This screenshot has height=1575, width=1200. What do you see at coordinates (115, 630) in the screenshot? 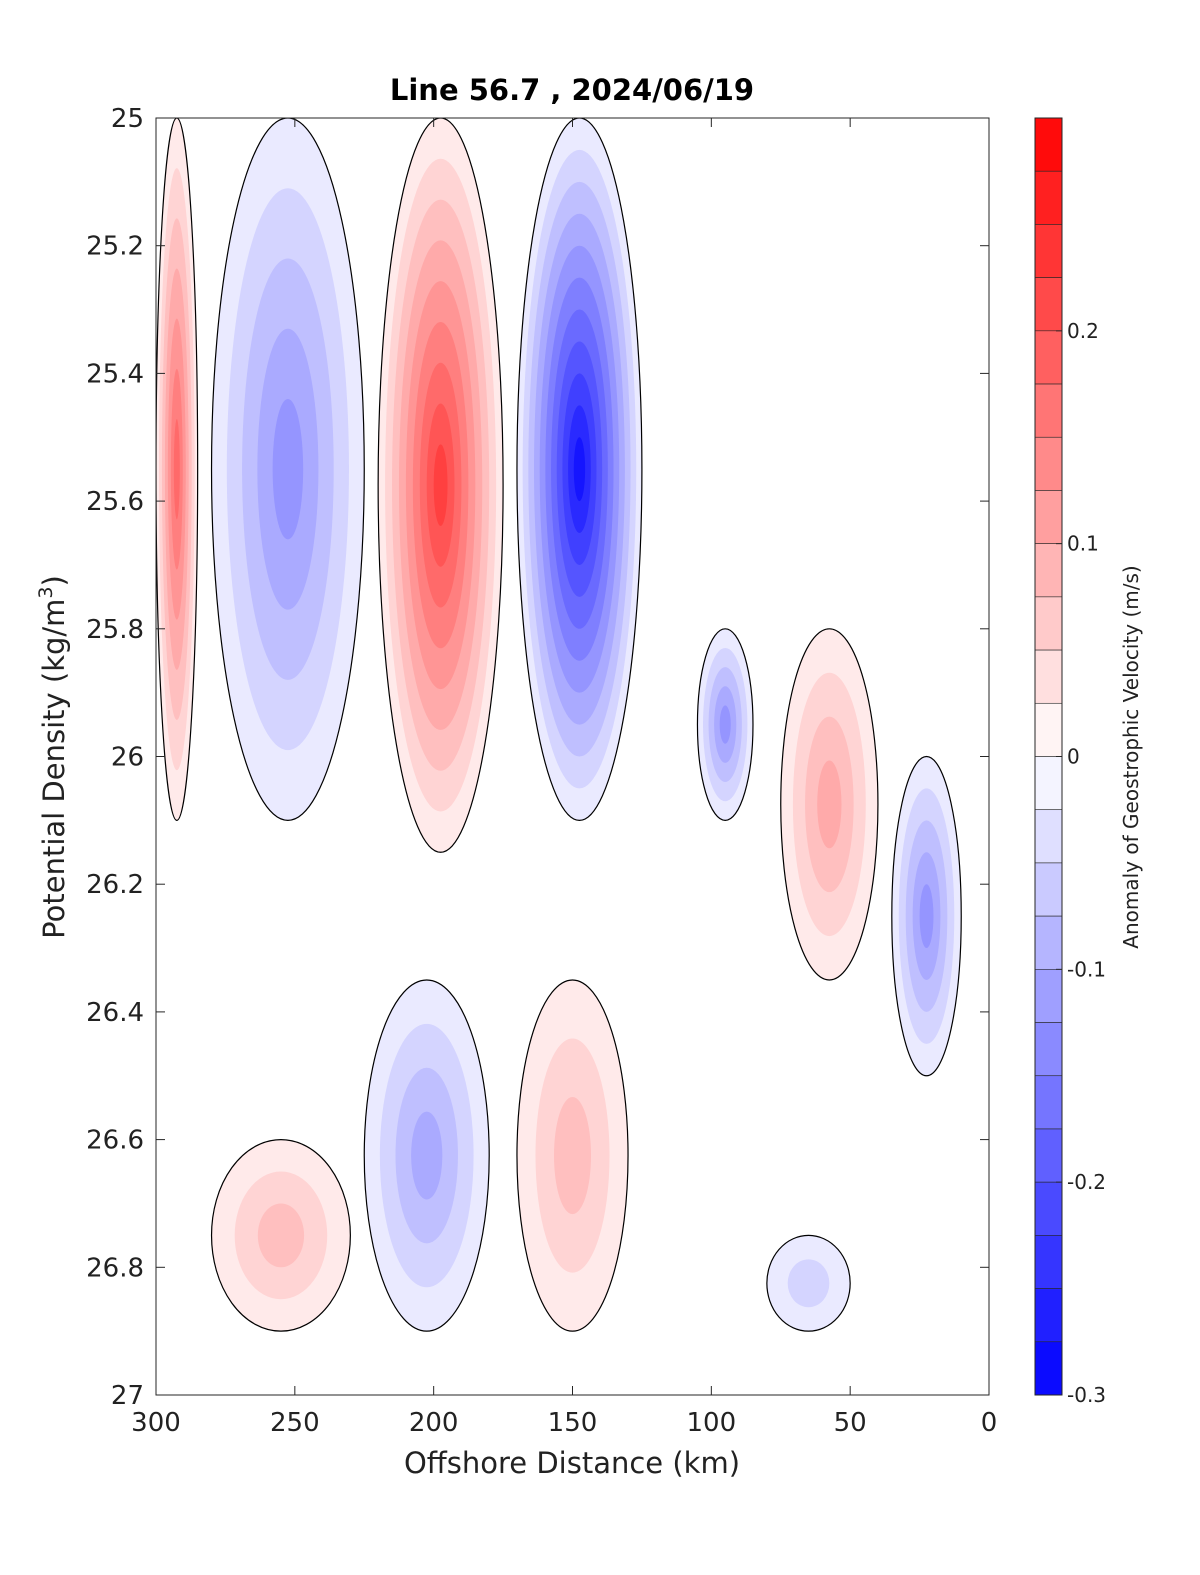
I see `y-tick-label: 25.8` at bounding box center [115, 630].